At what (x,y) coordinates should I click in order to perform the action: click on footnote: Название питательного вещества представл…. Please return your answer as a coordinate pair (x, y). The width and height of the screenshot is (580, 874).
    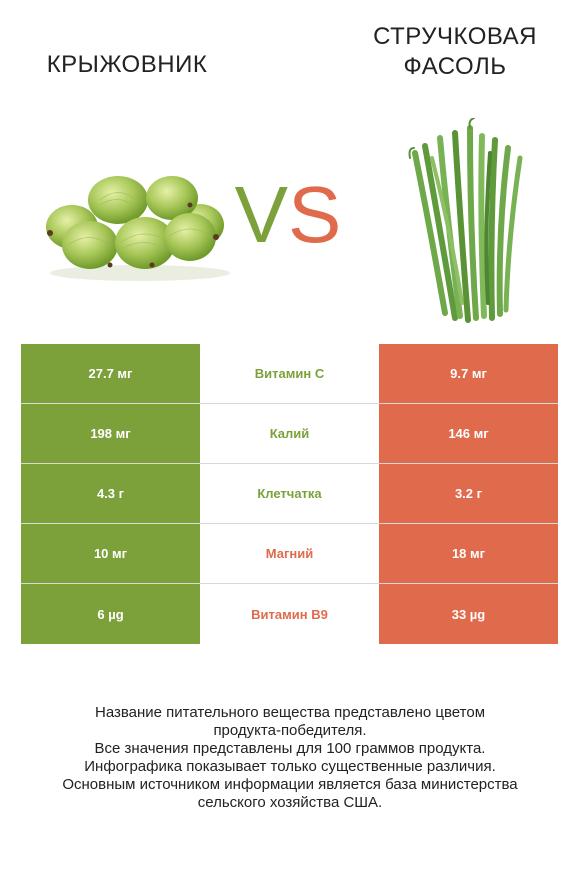
    Looking at the image, I should click on (290, 758).